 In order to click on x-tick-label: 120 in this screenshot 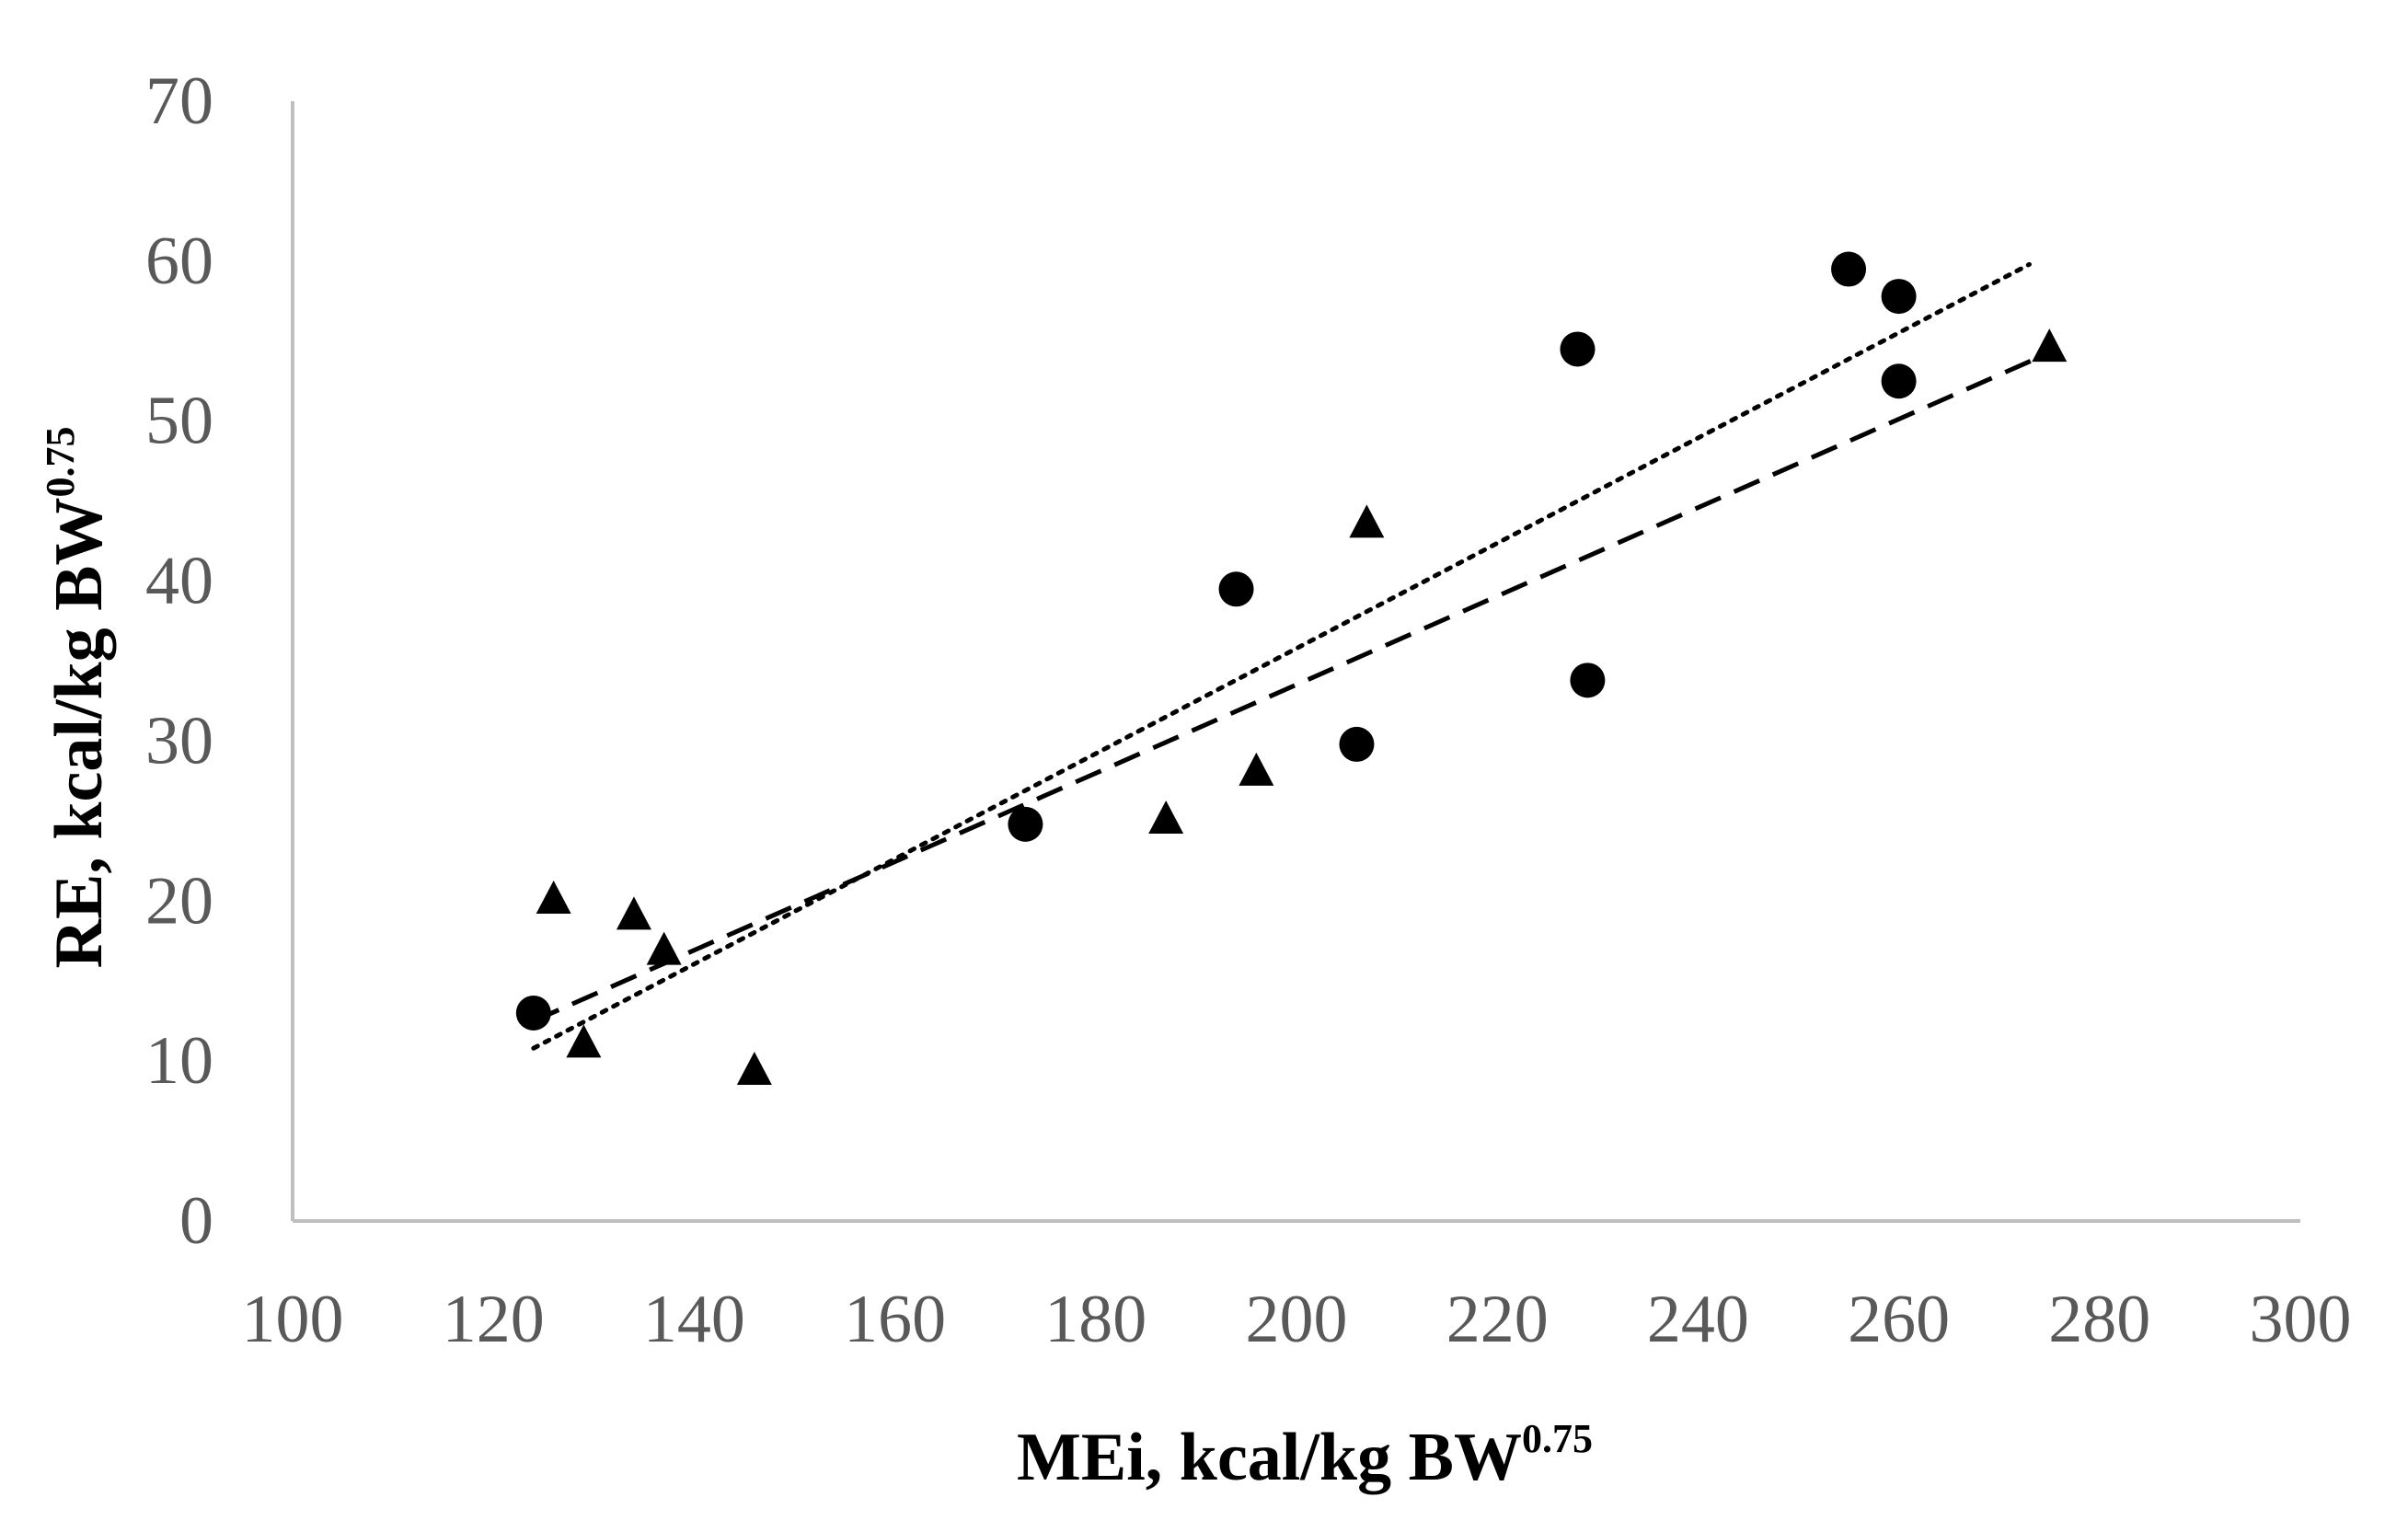, I will do `click(494, 1319)`.